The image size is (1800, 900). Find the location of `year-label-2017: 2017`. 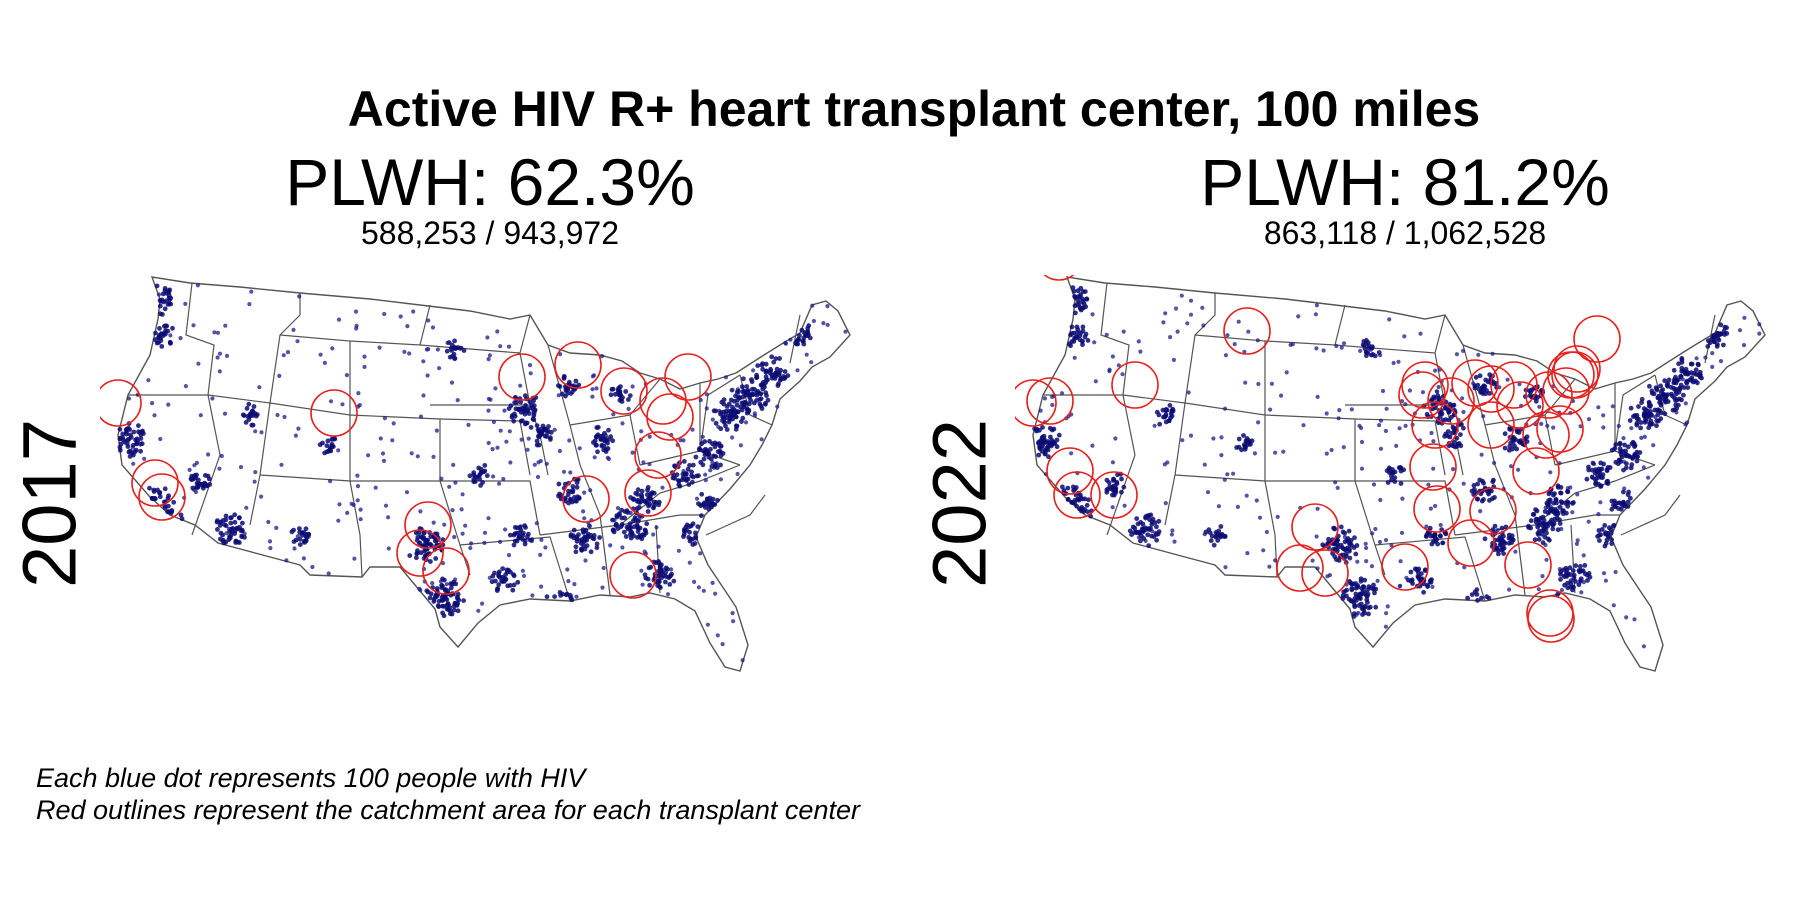

year-label-2017: 2017 is located at coordinates (50, 503).